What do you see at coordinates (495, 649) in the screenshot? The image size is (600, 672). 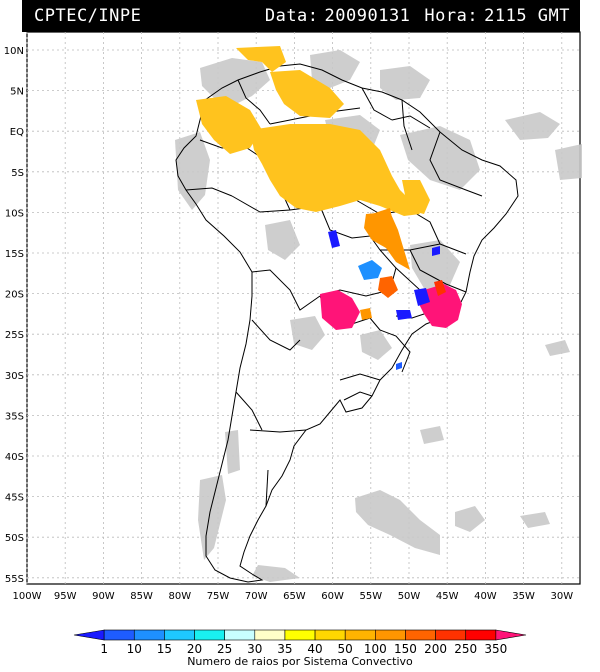 I see `colorbar-tick-label: 350` at bounding box center [495, 649].